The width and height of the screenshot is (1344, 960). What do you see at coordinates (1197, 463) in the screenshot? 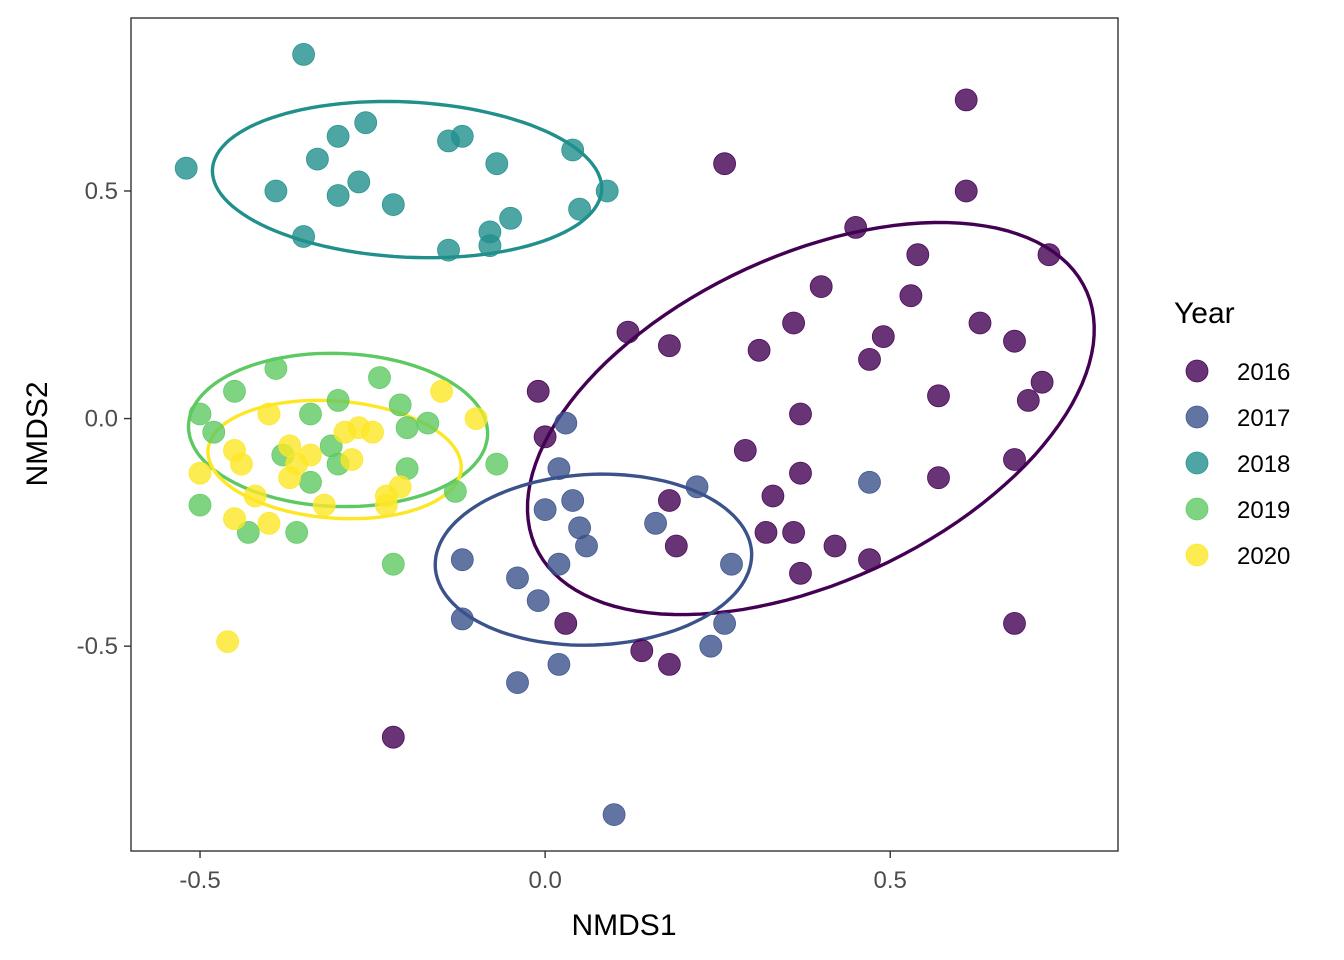
I see `legend-key-2018` at bounding box center [1197, 463].